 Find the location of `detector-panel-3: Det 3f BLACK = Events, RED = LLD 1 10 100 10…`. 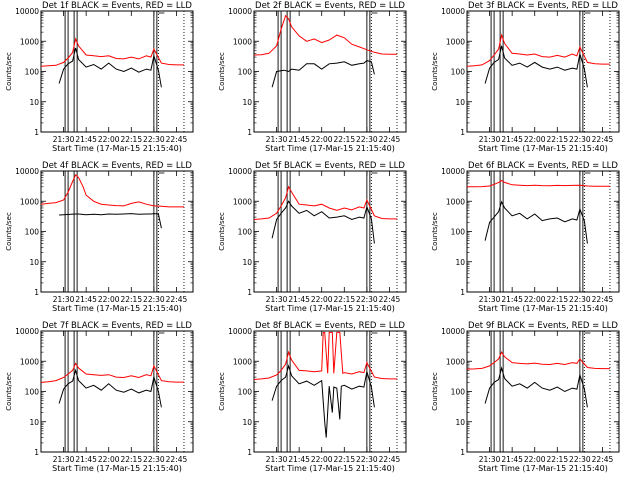

detector-panel-3: Det 3f BLACK = Events, RED = LLD 1 10 100 10… is located at coordinates (525, 77).